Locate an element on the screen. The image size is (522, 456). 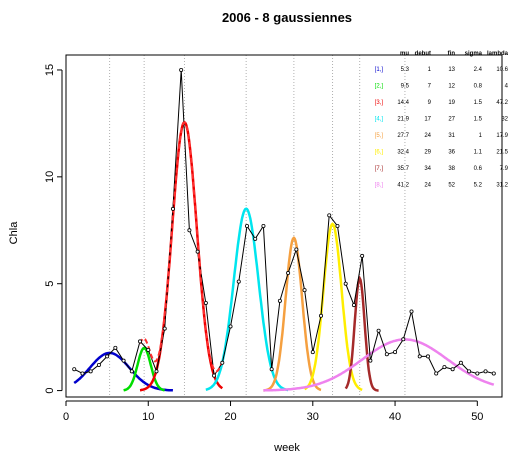
table-cell: 47.2 is located at coordinates (502, 103).